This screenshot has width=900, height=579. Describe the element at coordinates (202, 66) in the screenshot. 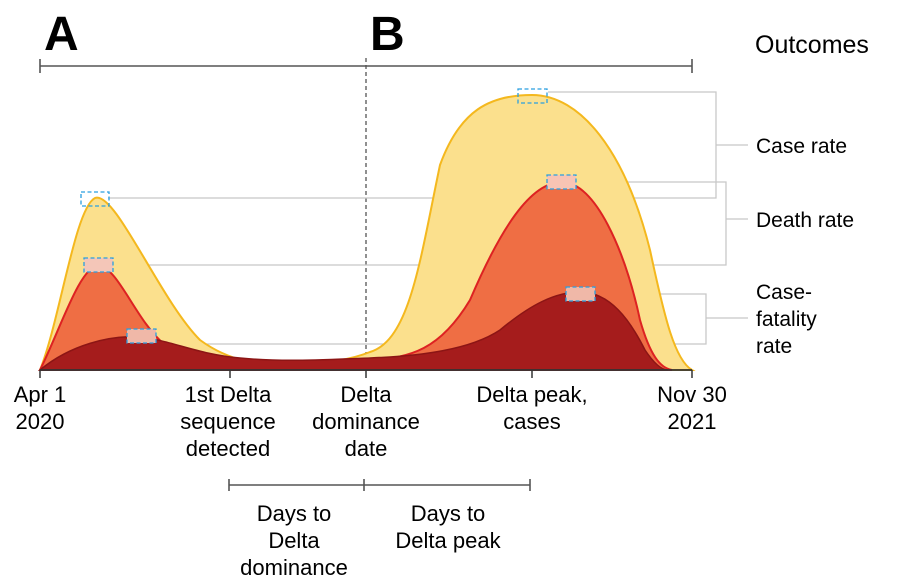

I see `period-a-scale` at that location.